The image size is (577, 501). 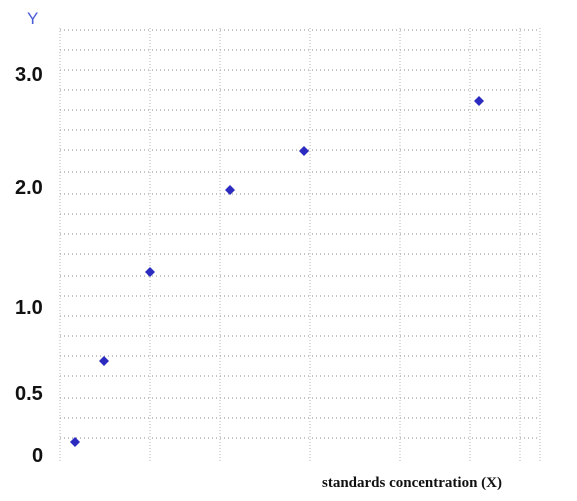 I want to click on y-axis-label: Y, so click(x=32, y=18).